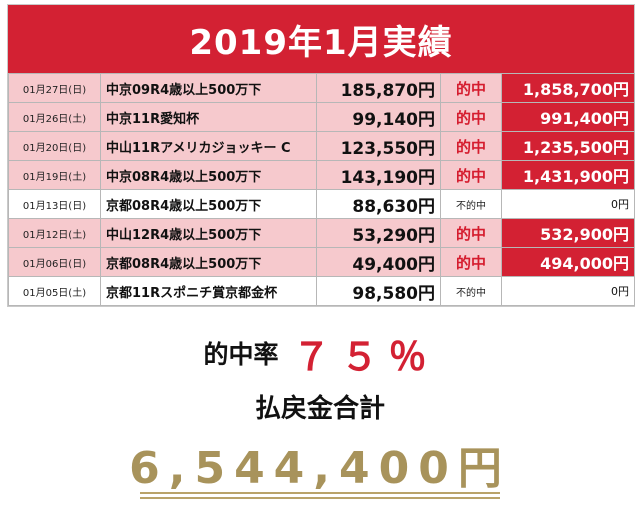 The height and width of the screenshot is (513, 640). I want to click on bet-amount: 185,870円, so click(378, 88).